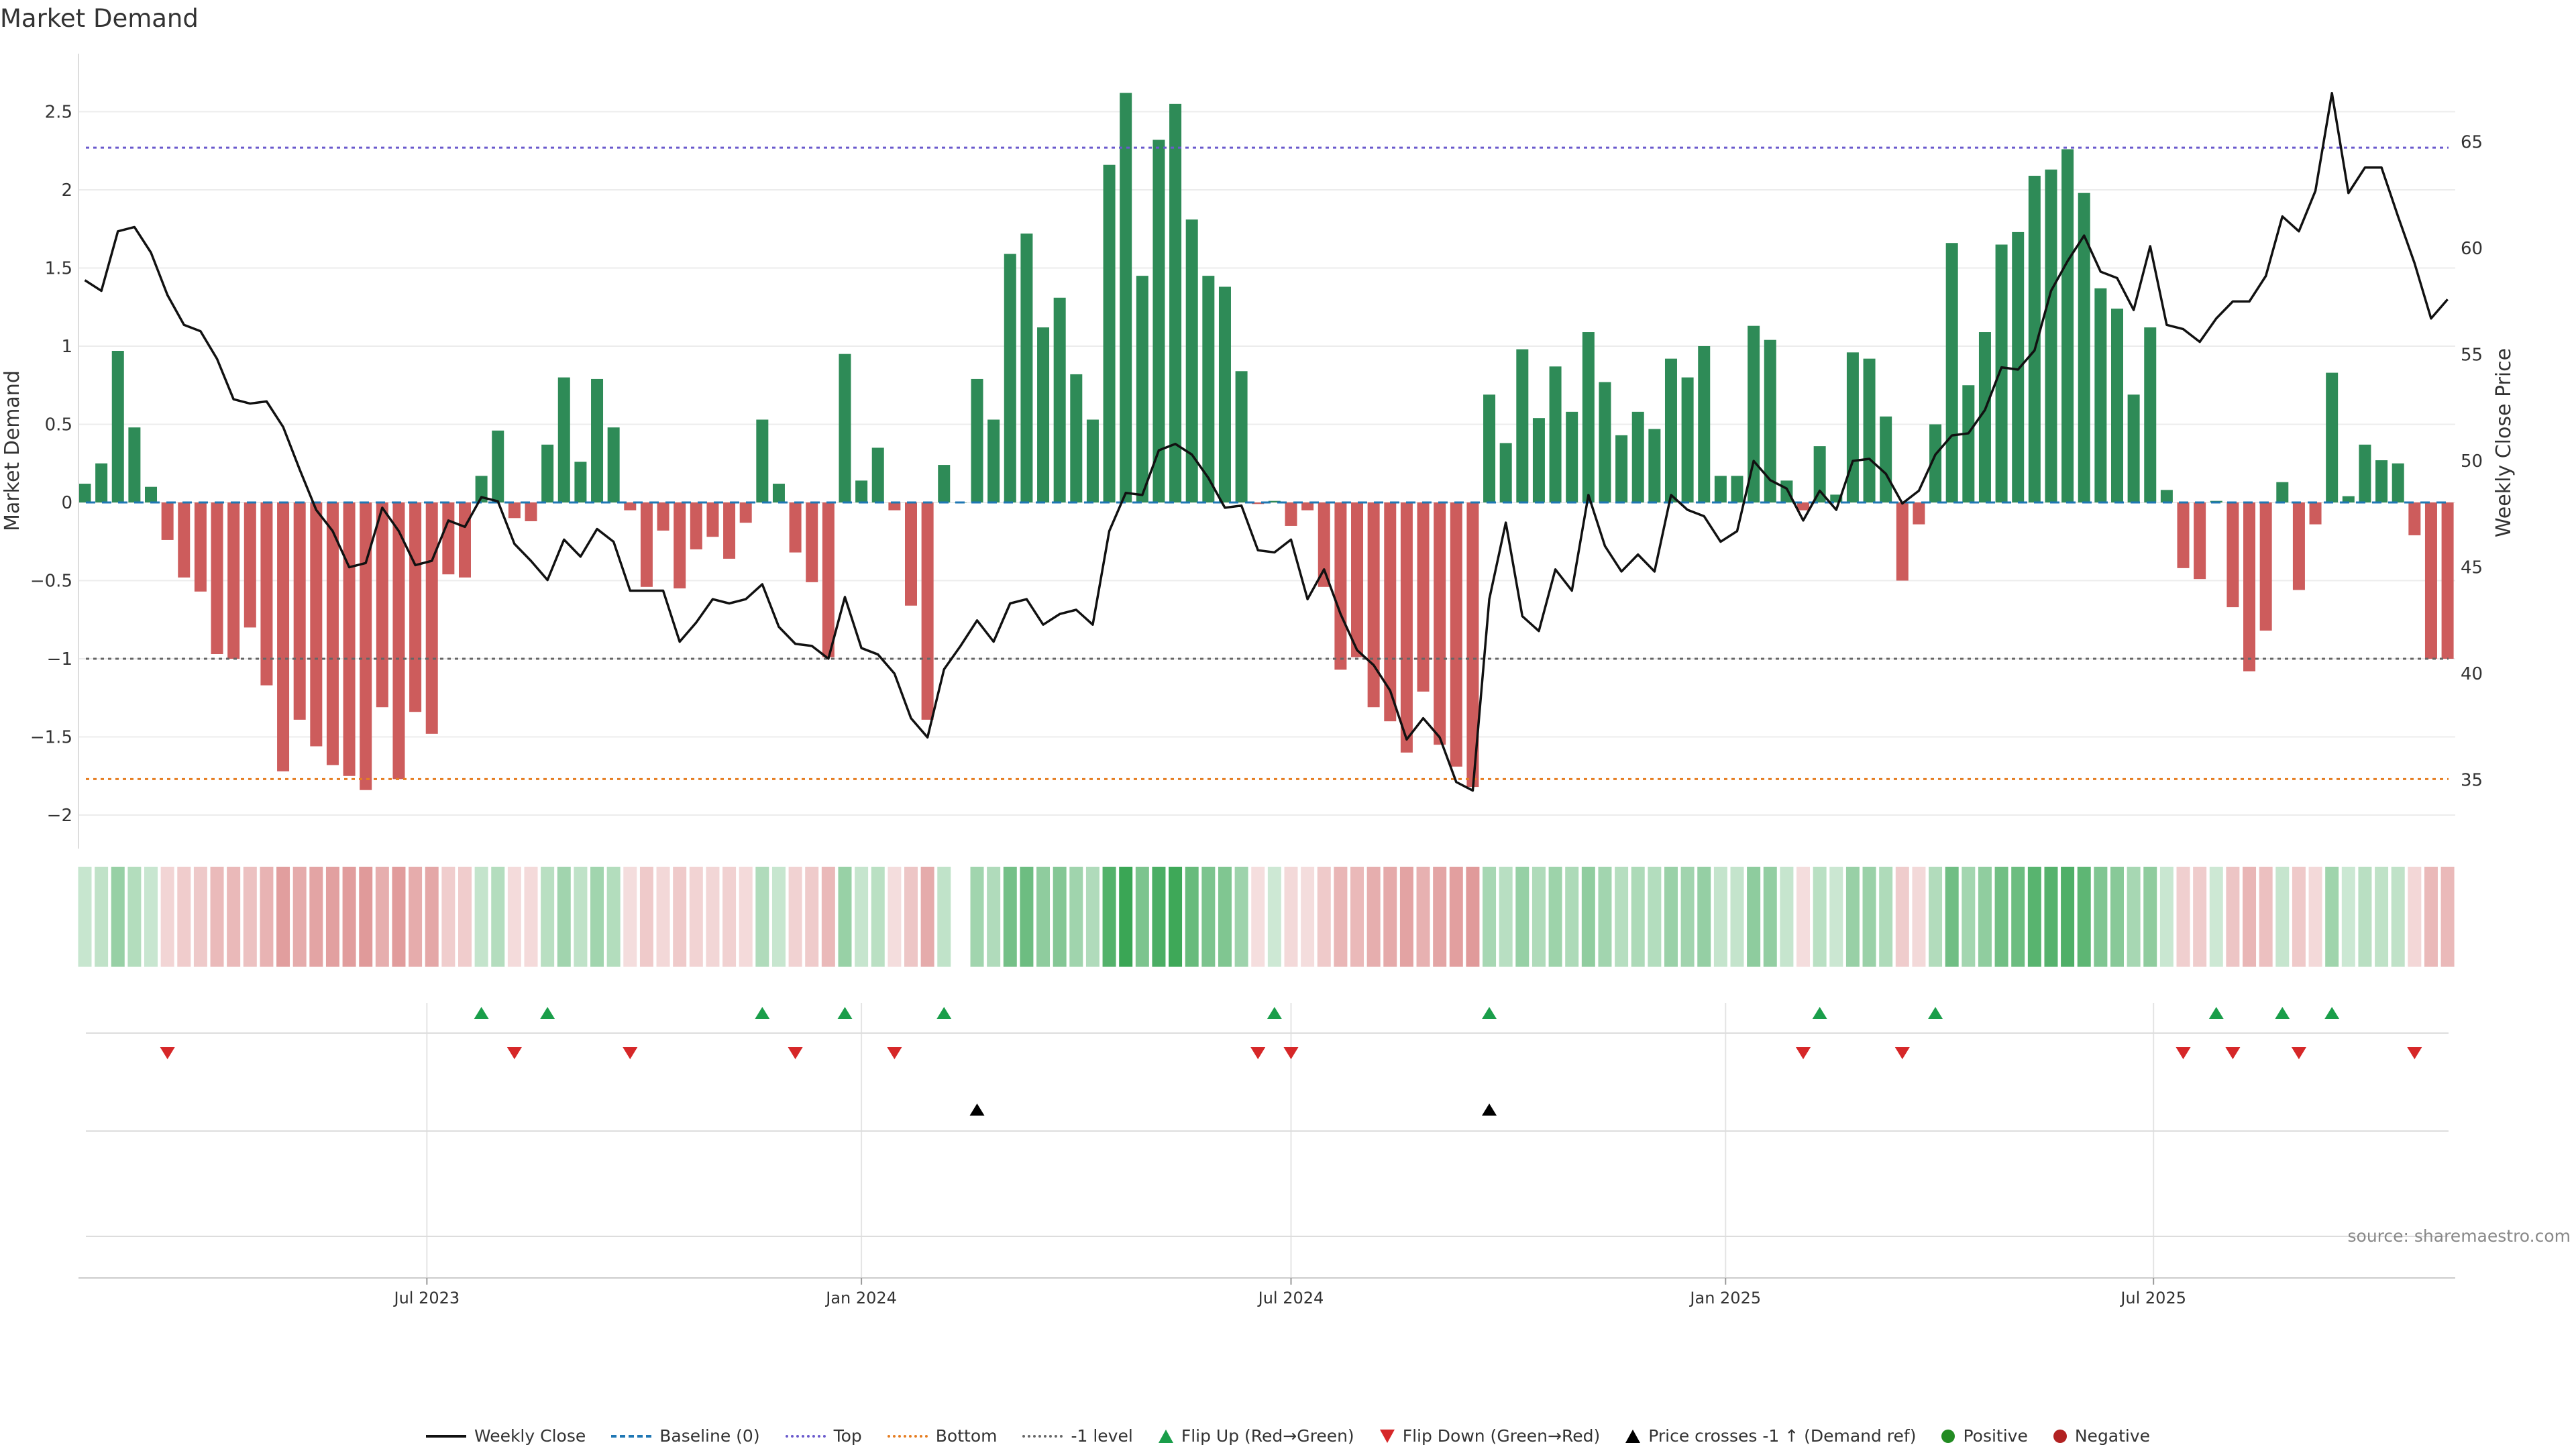 The width and height of the screenshot is (2576, 1449). I want to click on demand-heatmap-strip, so click(1266, 917).